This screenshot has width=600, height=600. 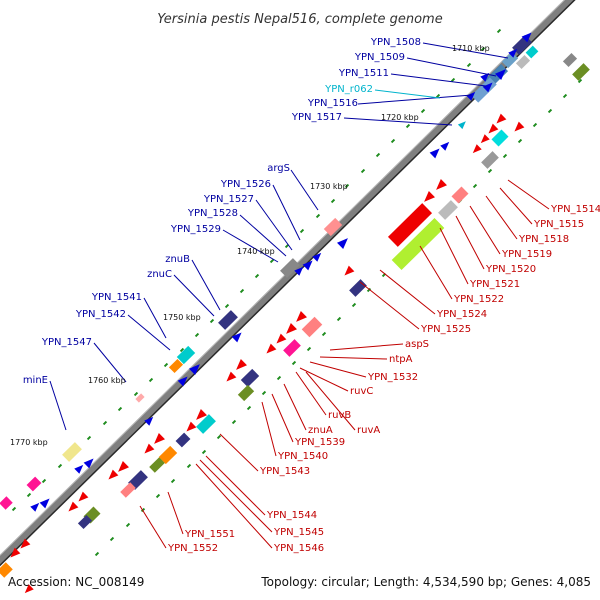 I want to click on gene-label: YPN_1547, so click(x=66, y=342).